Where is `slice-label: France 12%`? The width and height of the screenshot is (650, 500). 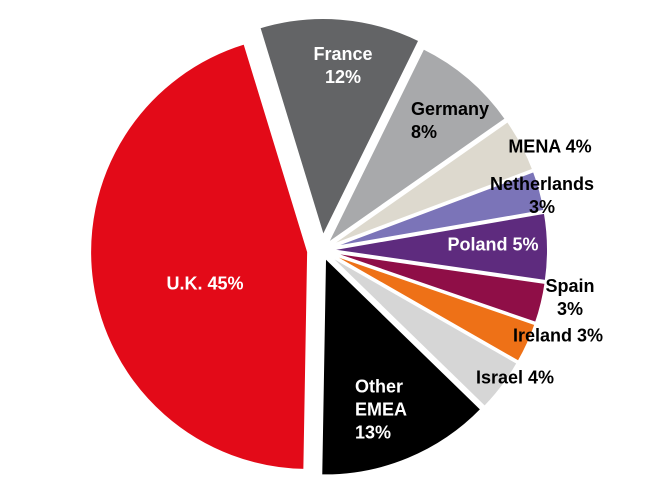
slice-label: France 12% is located at coordinates (342, 66).